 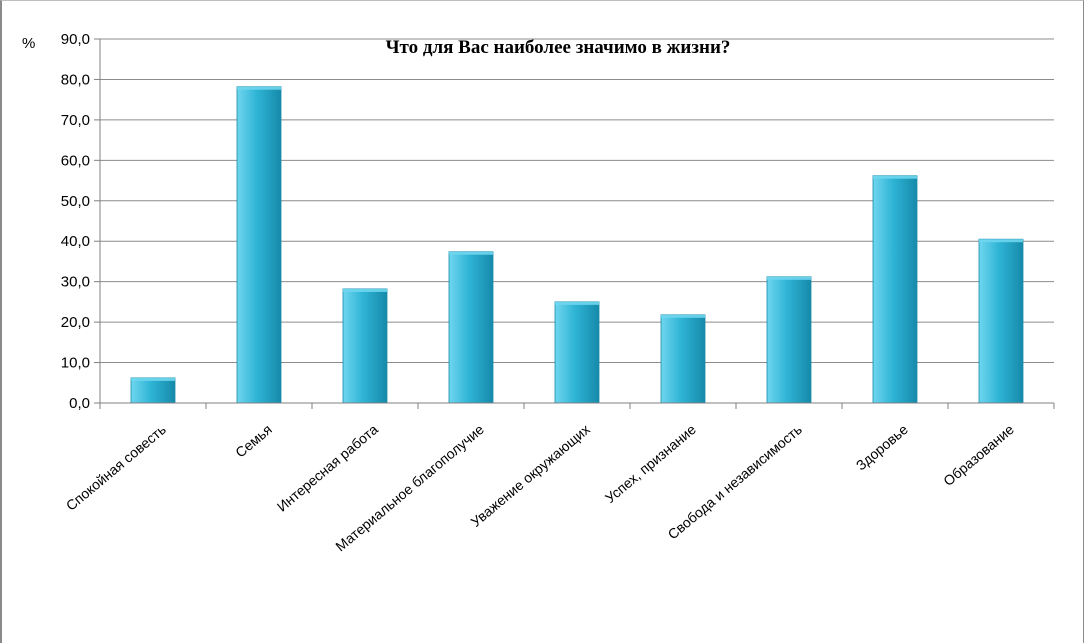 I want to click on x-category-label: Успех, признание, so click(x=650, y=463).